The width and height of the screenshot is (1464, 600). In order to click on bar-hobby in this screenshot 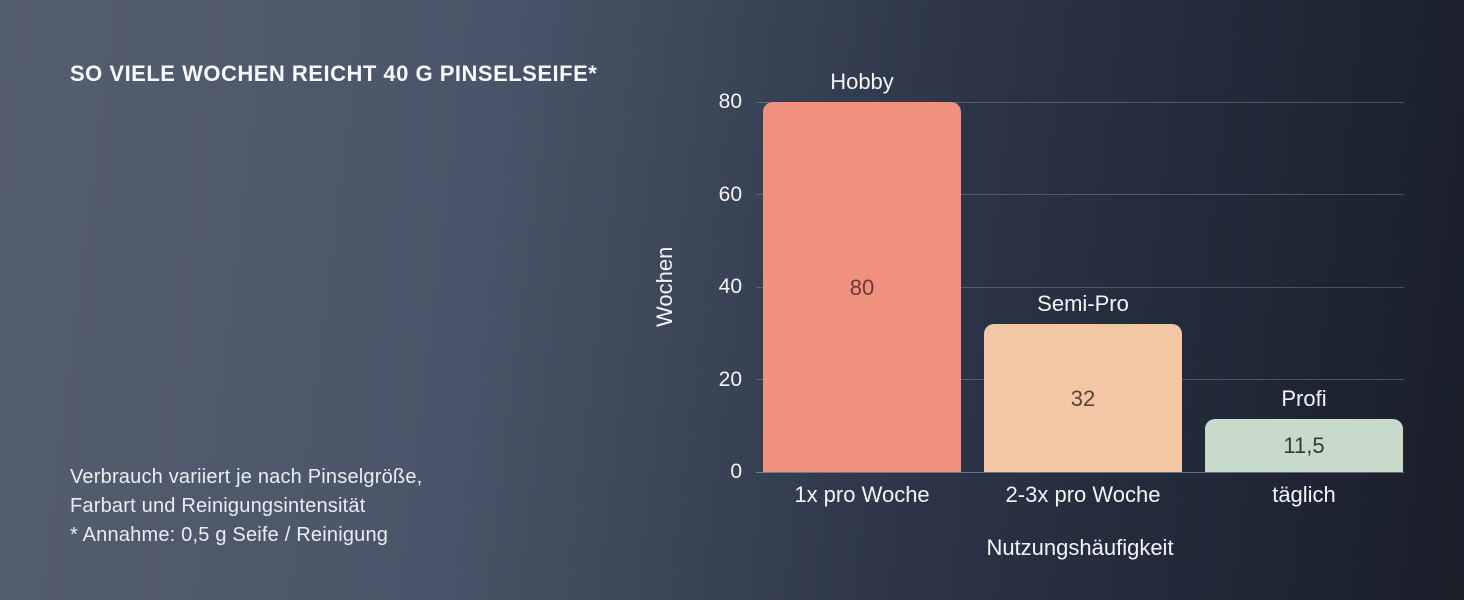, I will do `click(862, 287)`.